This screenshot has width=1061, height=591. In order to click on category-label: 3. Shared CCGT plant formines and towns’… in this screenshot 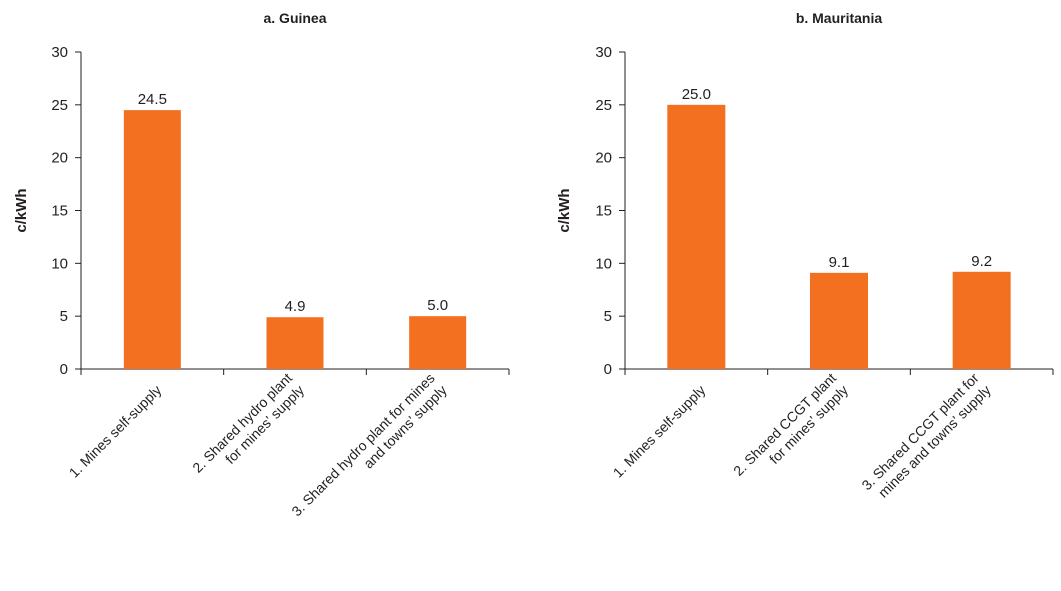, I will do `click(926, 438)`.